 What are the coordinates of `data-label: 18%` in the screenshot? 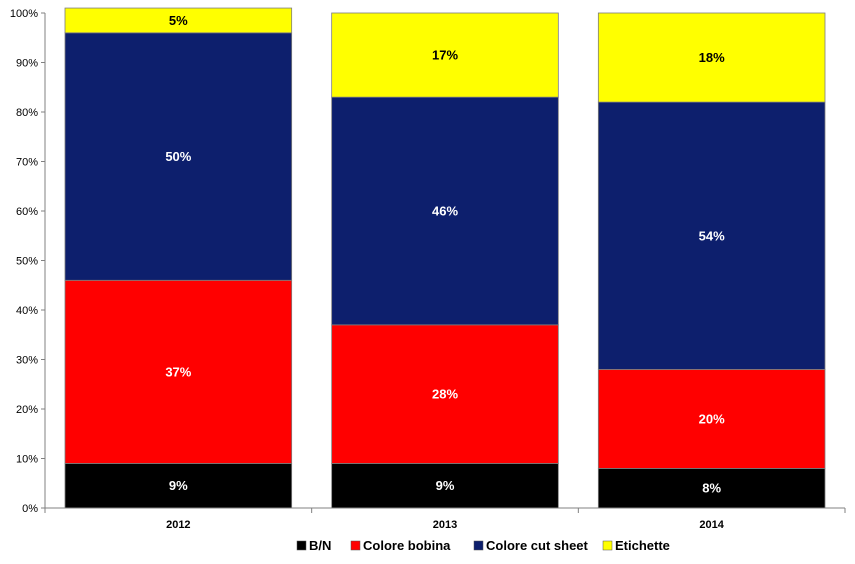 It's located at (712, 57).